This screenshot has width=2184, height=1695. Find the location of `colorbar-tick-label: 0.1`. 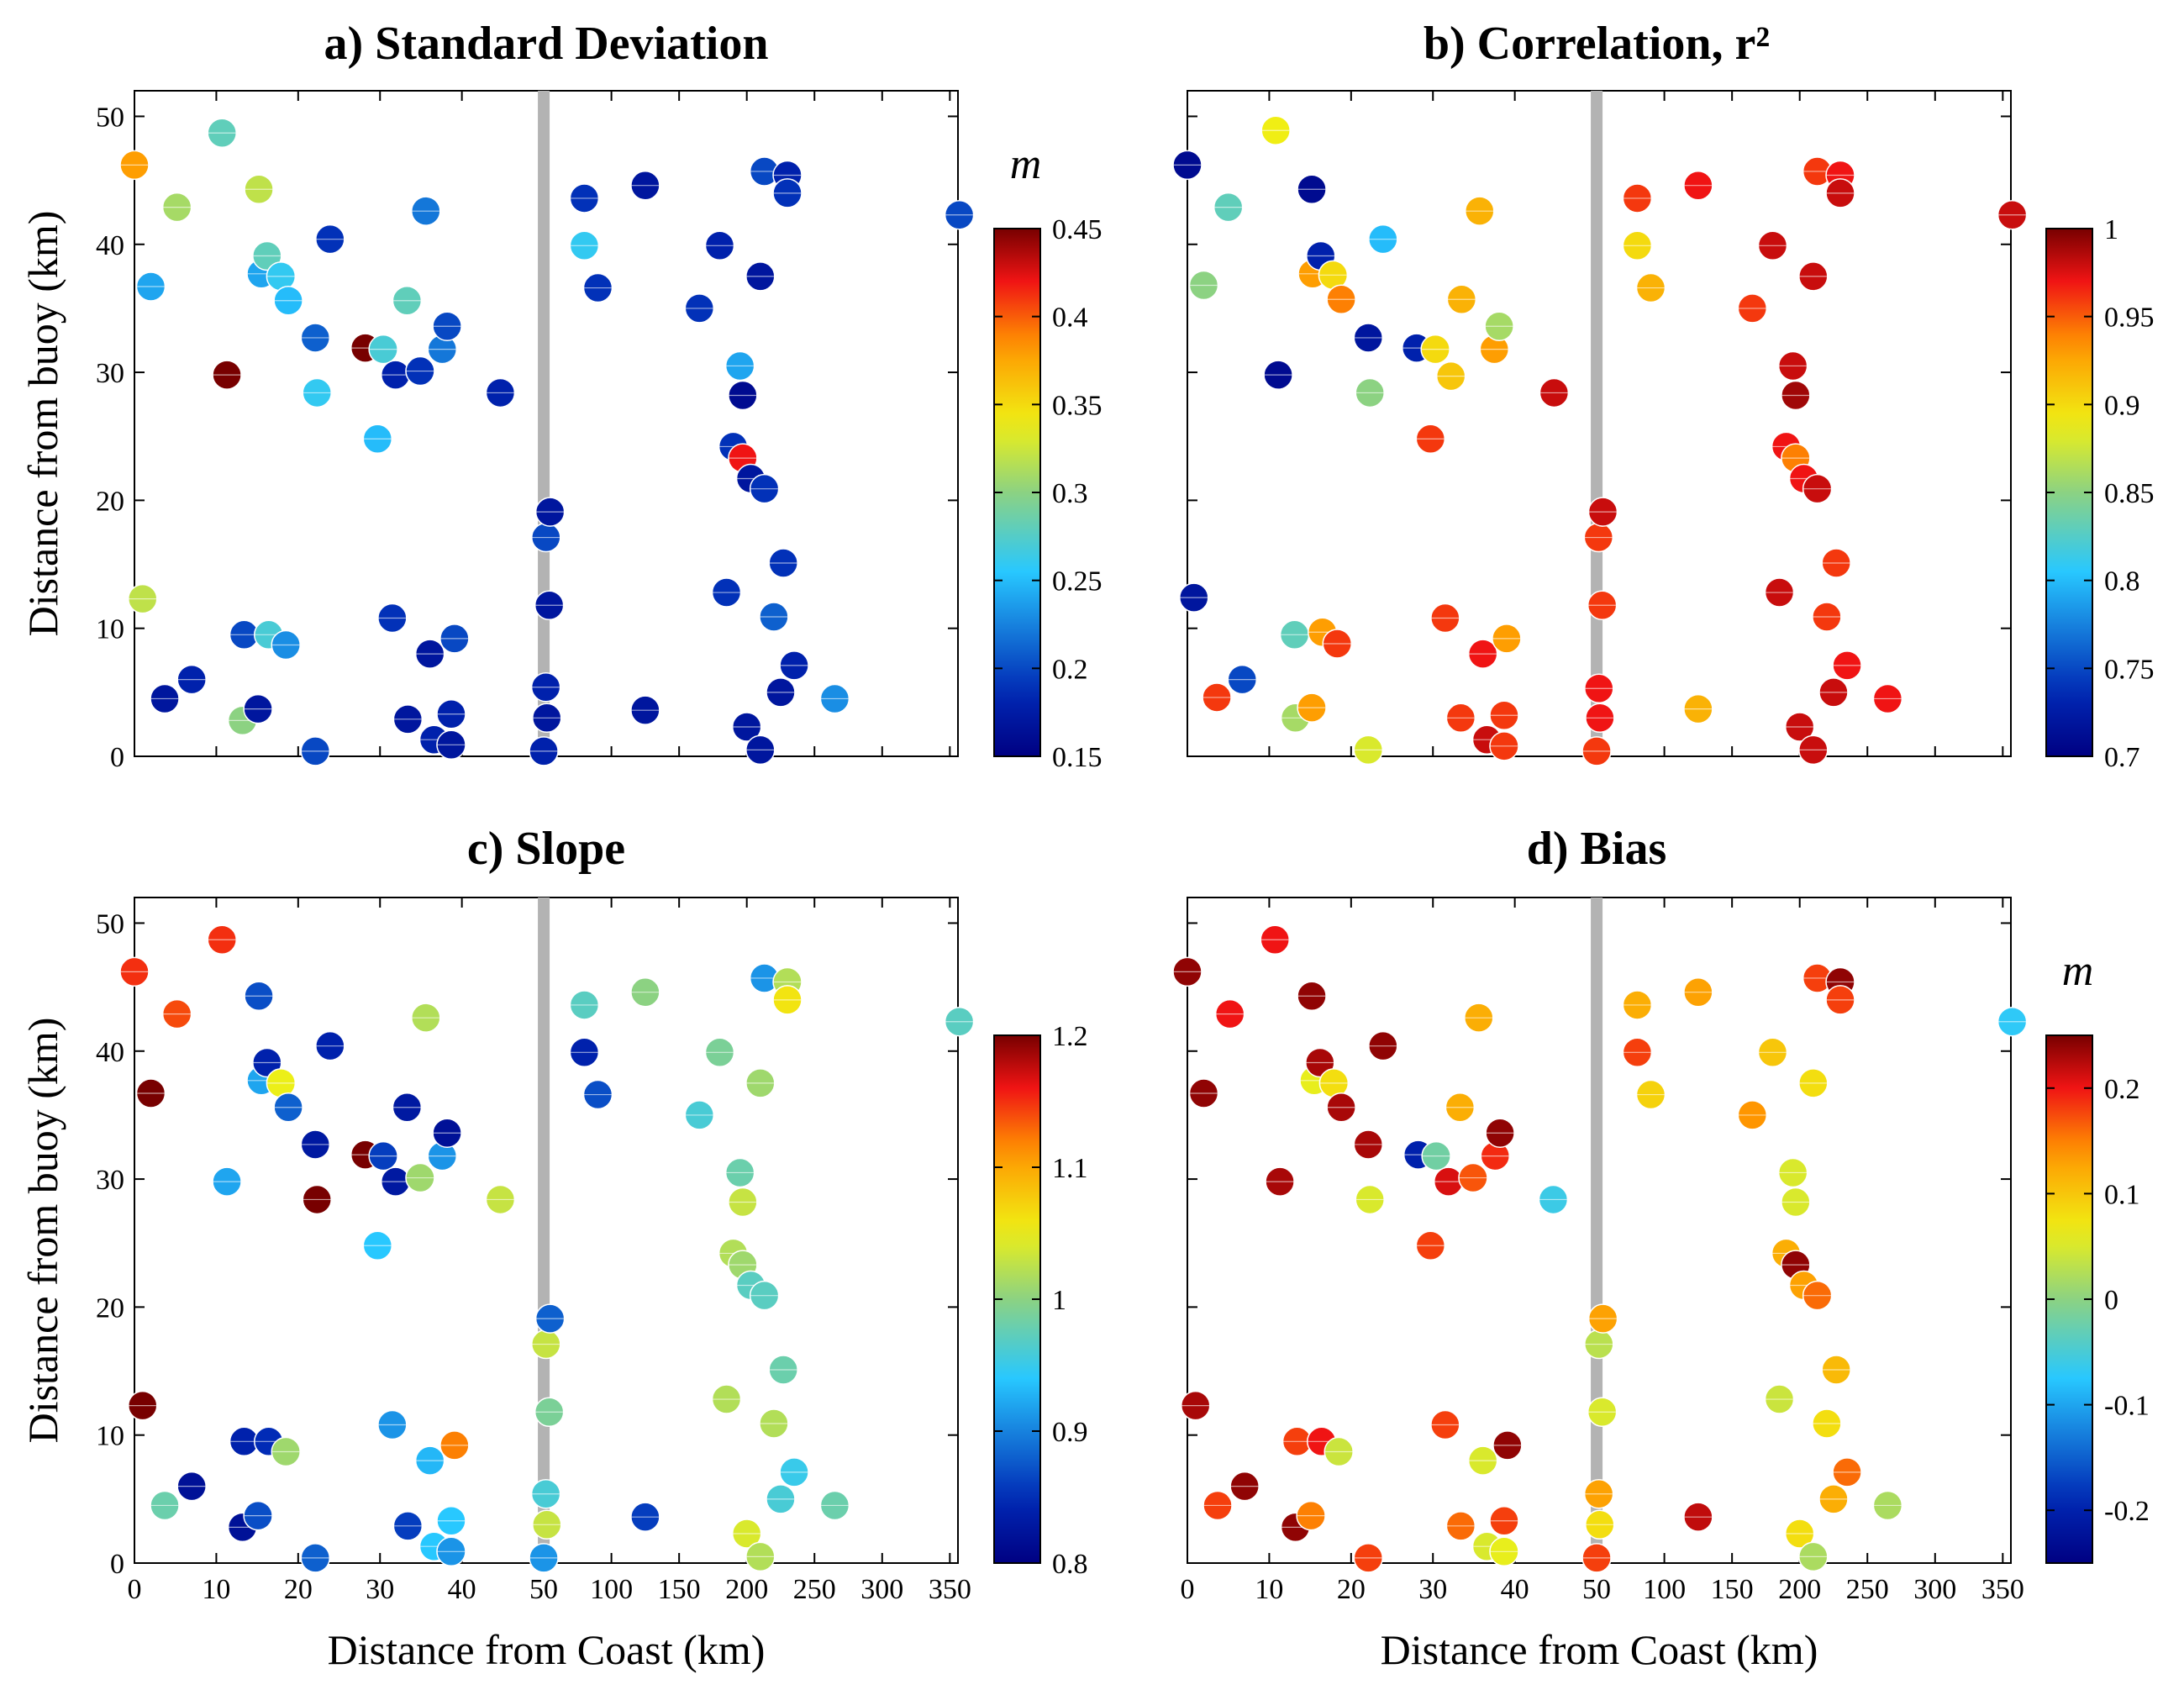

colorbar-tick-label: 0.1 is located at coordinates (2122, 1194).